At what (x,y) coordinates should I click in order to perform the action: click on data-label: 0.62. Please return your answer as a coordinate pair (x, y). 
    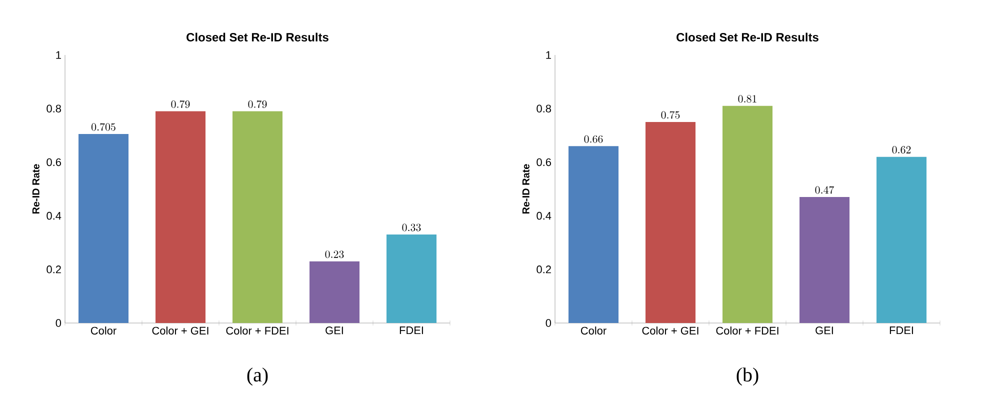
    Looking at the image, I should click on (901, 150).